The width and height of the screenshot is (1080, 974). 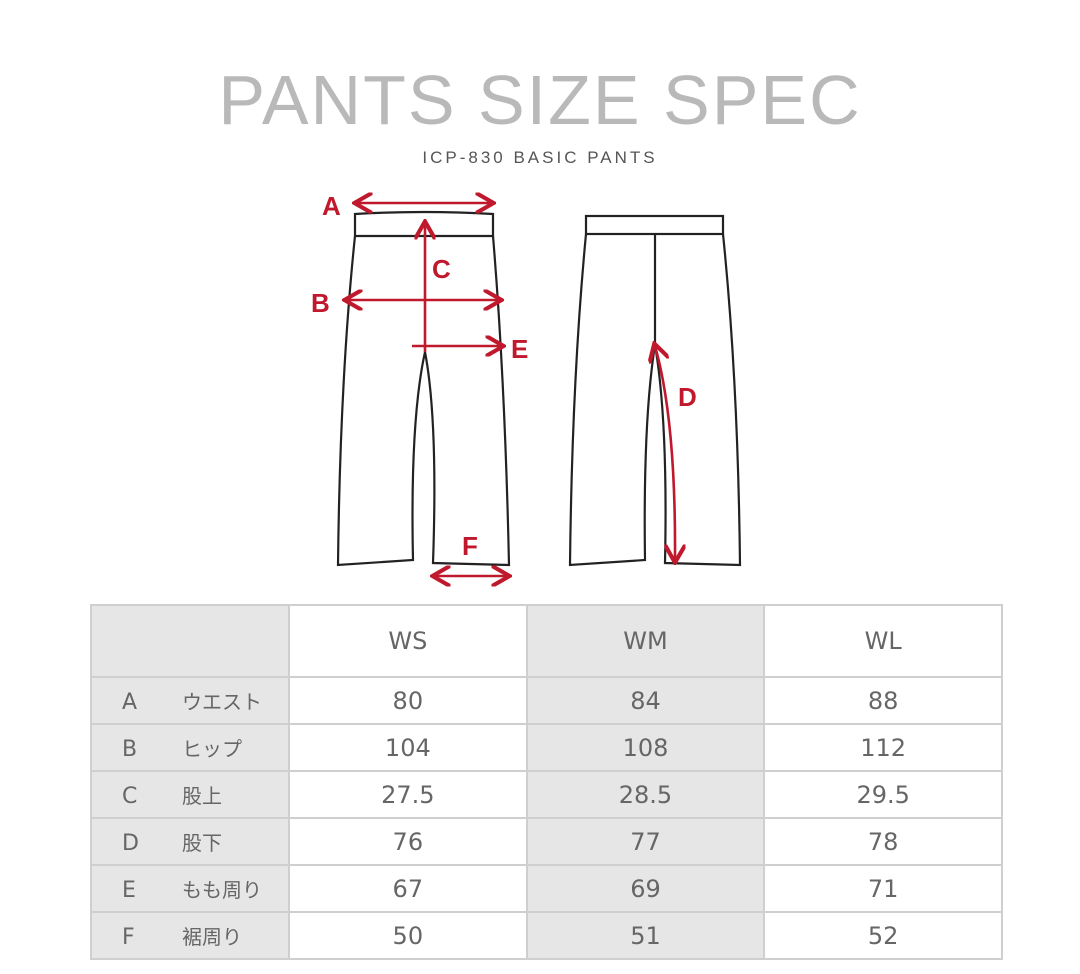 What do you see at coordinates (130, 749) in the screenshot?
I see `row-key: B` at bounding box center [130, 749].